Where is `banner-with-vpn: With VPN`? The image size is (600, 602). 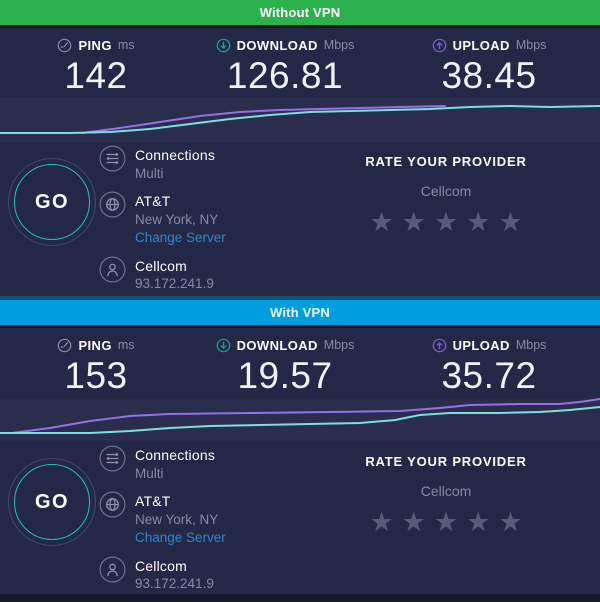 banner-with-vpn: With VPN is located at coordinates (300, 312).